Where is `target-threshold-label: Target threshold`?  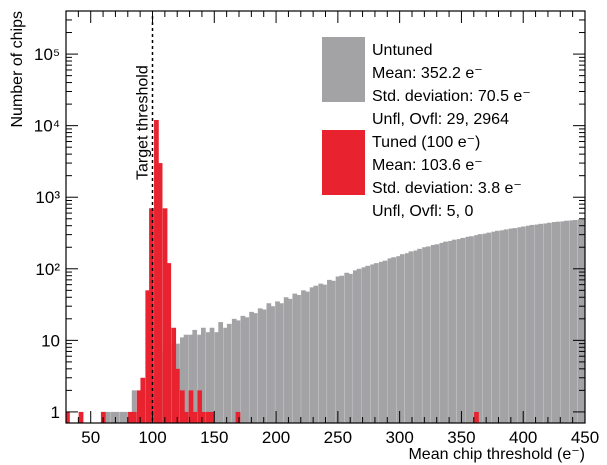 target-threshold-label: Target threshold is located at coordinates (143, 122).